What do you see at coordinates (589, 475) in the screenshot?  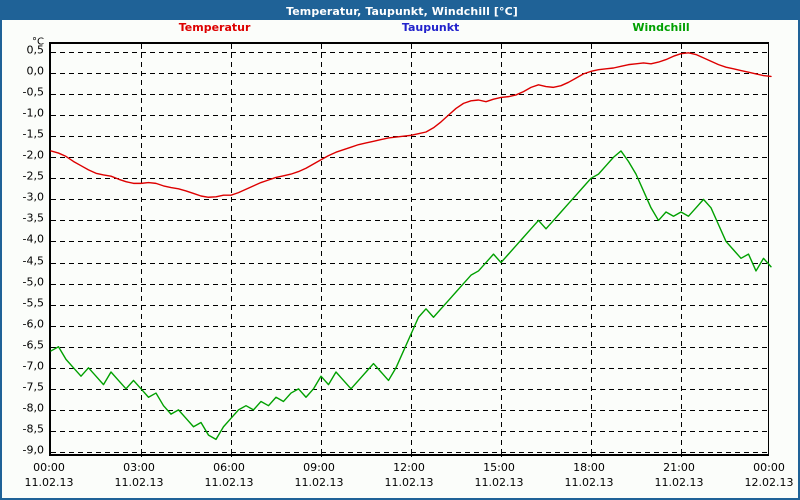 I see `x-axis-tick-label: 18:00 11.02.13` at bounding box center [589, 475].